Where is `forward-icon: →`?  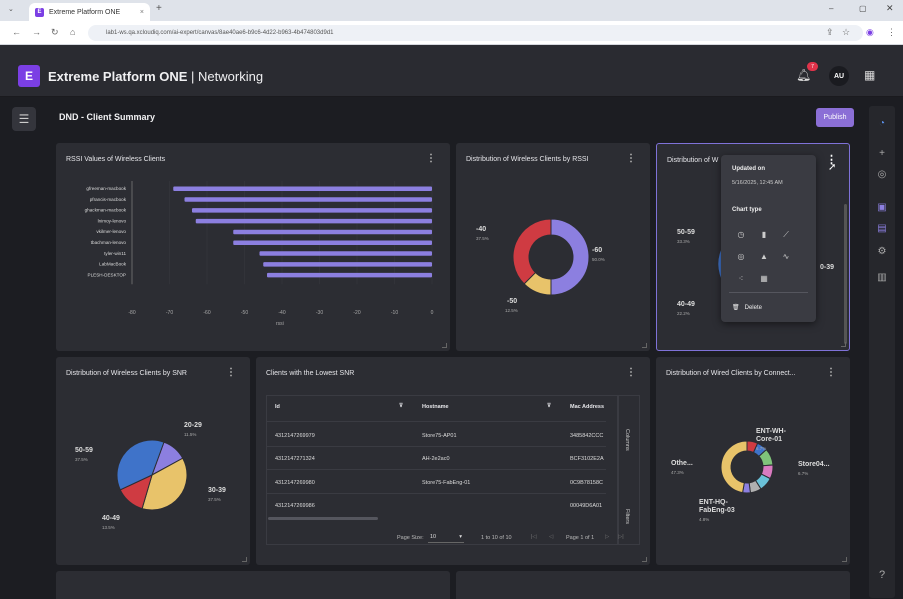
forward-icon: → is located at coordinates (36, 32).